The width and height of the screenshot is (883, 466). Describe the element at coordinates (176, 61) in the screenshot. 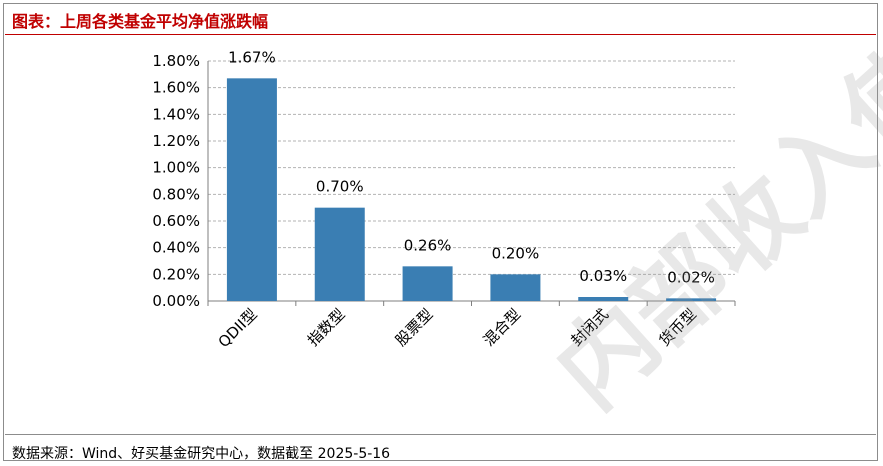

I see `y-tick-label: 1.80%` at that location.